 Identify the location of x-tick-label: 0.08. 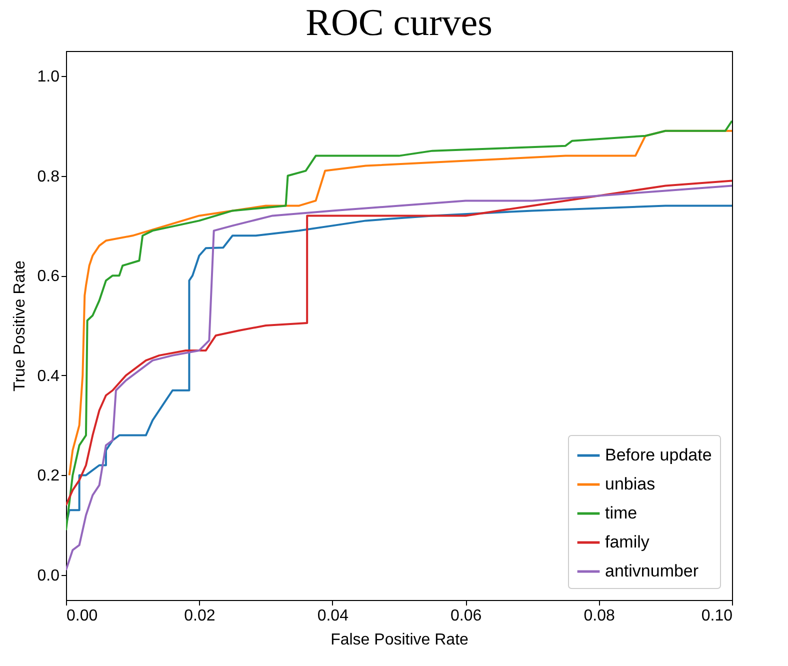
(599, 616).